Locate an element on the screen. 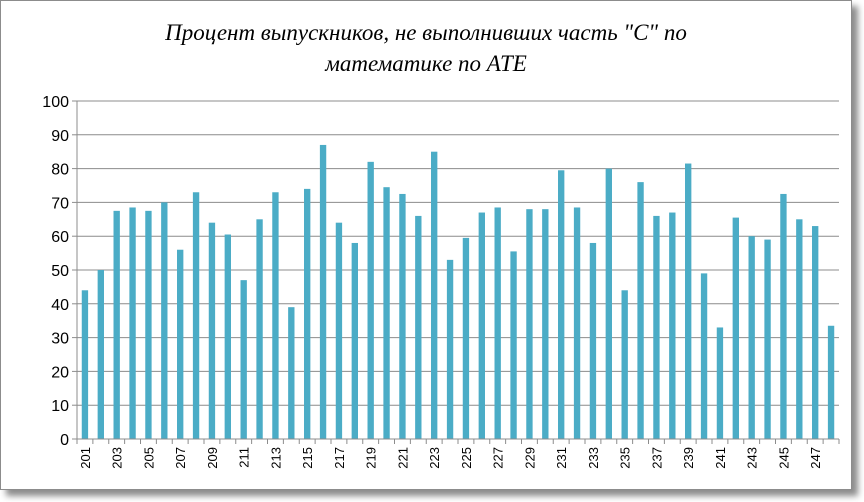  y-tick-label: 90 is located at coordinates (60, 136).